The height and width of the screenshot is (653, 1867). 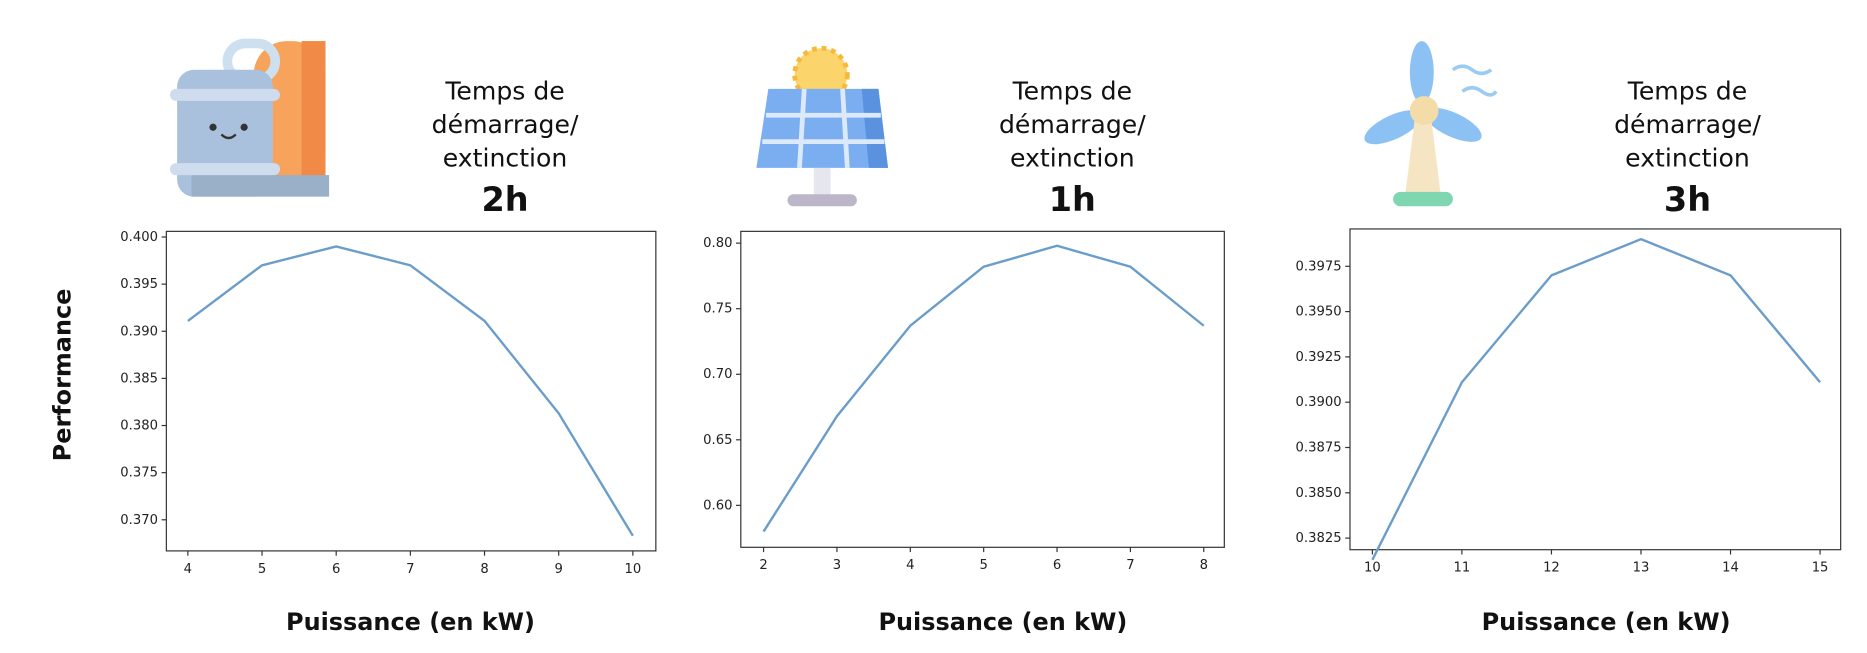 I want to click on y-tick-label: 0.385, so click(x=139, y=378).